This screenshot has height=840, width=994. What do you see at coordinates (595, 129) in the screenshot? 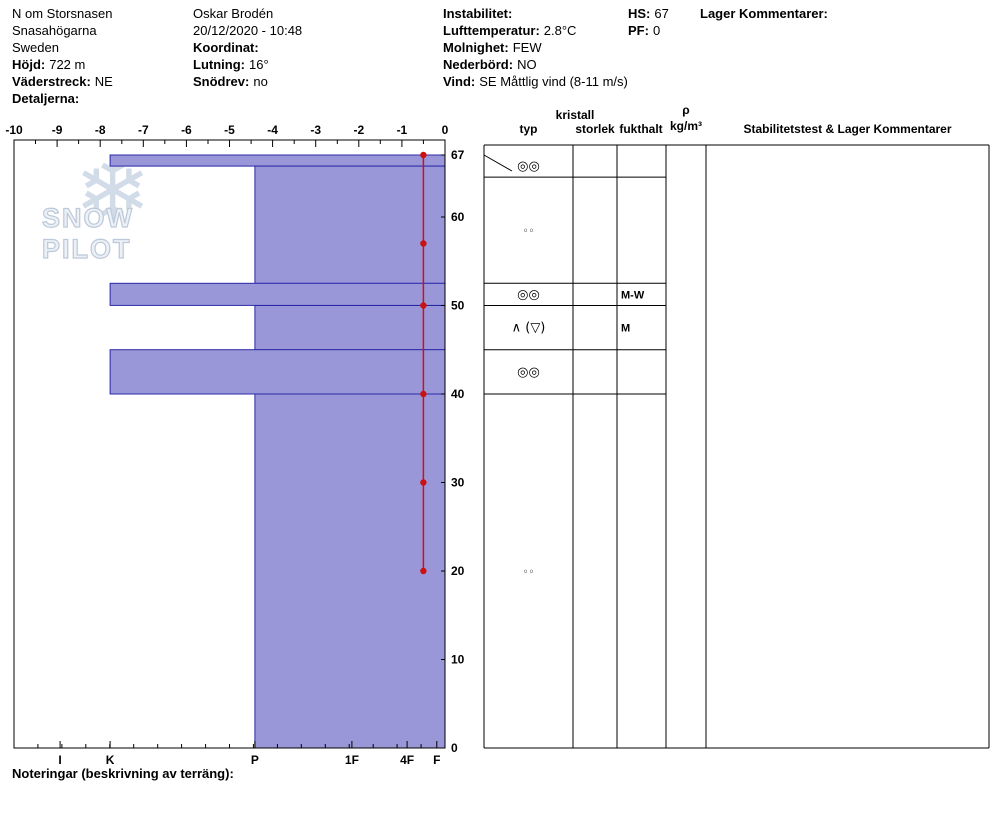
I see `col-header-storlek: storlek` at bounding box center [595, 129].